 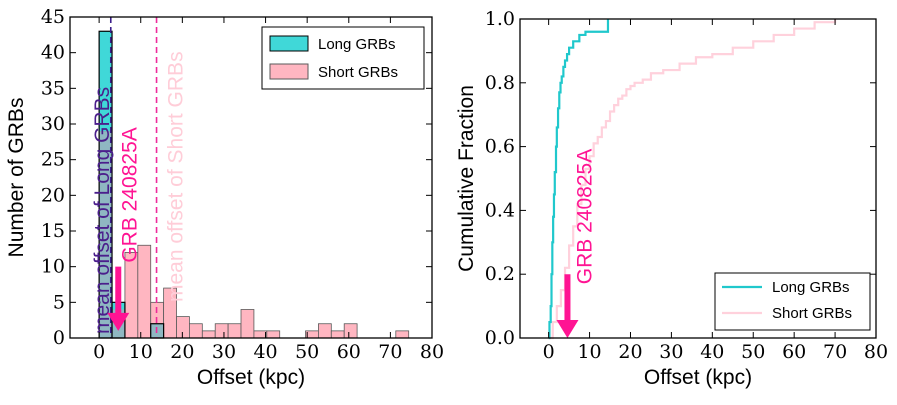 What do you see at coordinates (53, 53) in the screenshot?
I see `y-tick-label: 40` at bounding box center [53, 53].